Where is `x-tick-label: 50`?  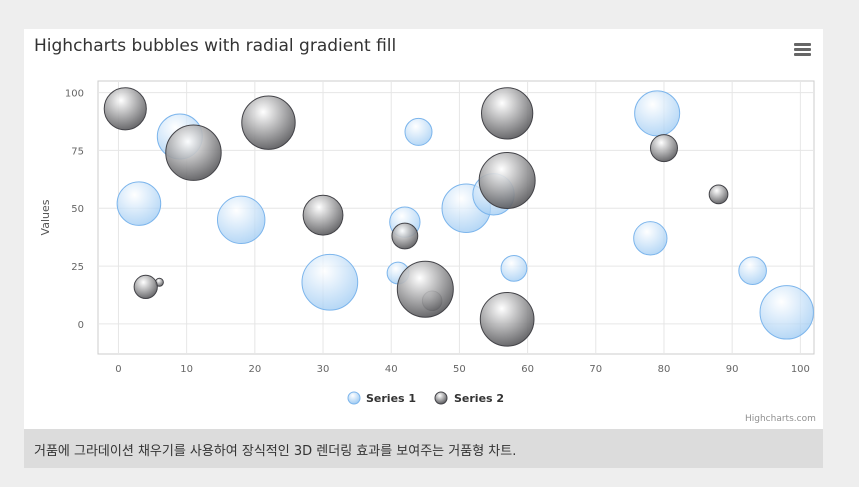 x-tick-label: 50 is located at coordinates (459, 369).